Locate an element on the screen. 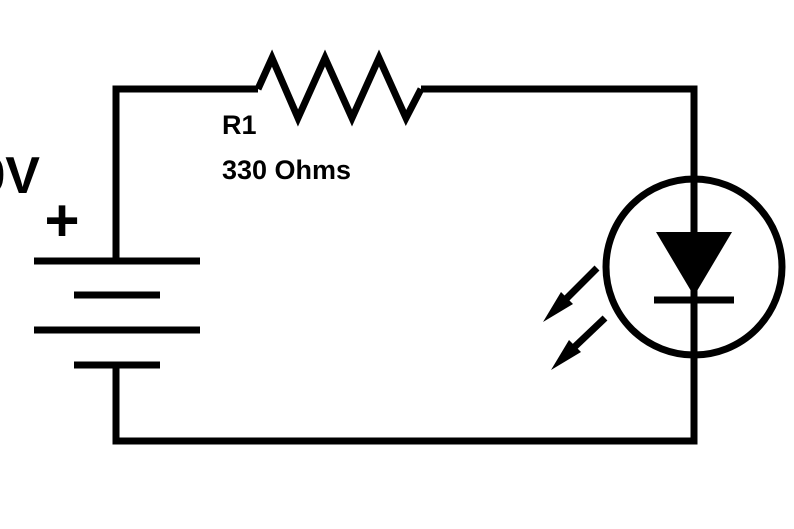 The height and width of the screenshot is (529, 794). led-symbol is located at coordinates (694, 267).